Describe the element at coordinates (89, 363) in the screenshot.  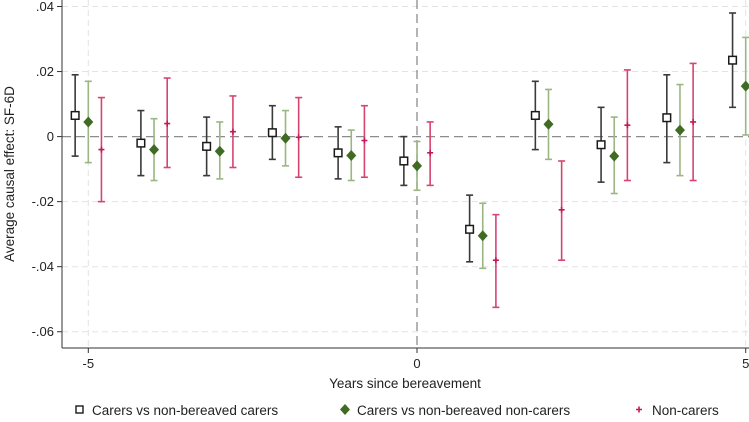
I see `x-tick-label: -5` at that location.